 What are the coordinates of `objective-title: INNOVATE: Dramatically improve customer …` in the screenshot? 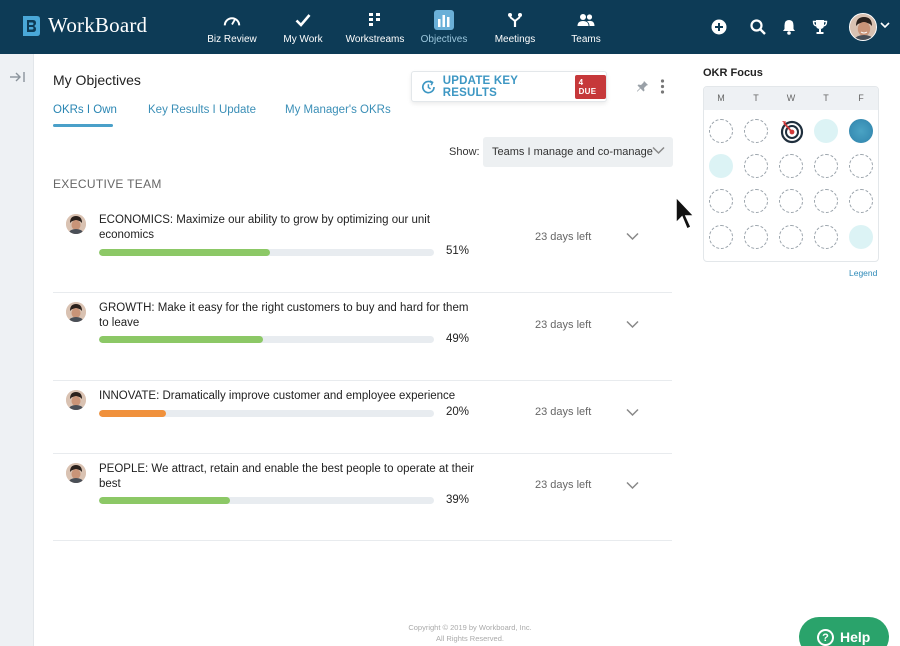 It's located at (277, 396).